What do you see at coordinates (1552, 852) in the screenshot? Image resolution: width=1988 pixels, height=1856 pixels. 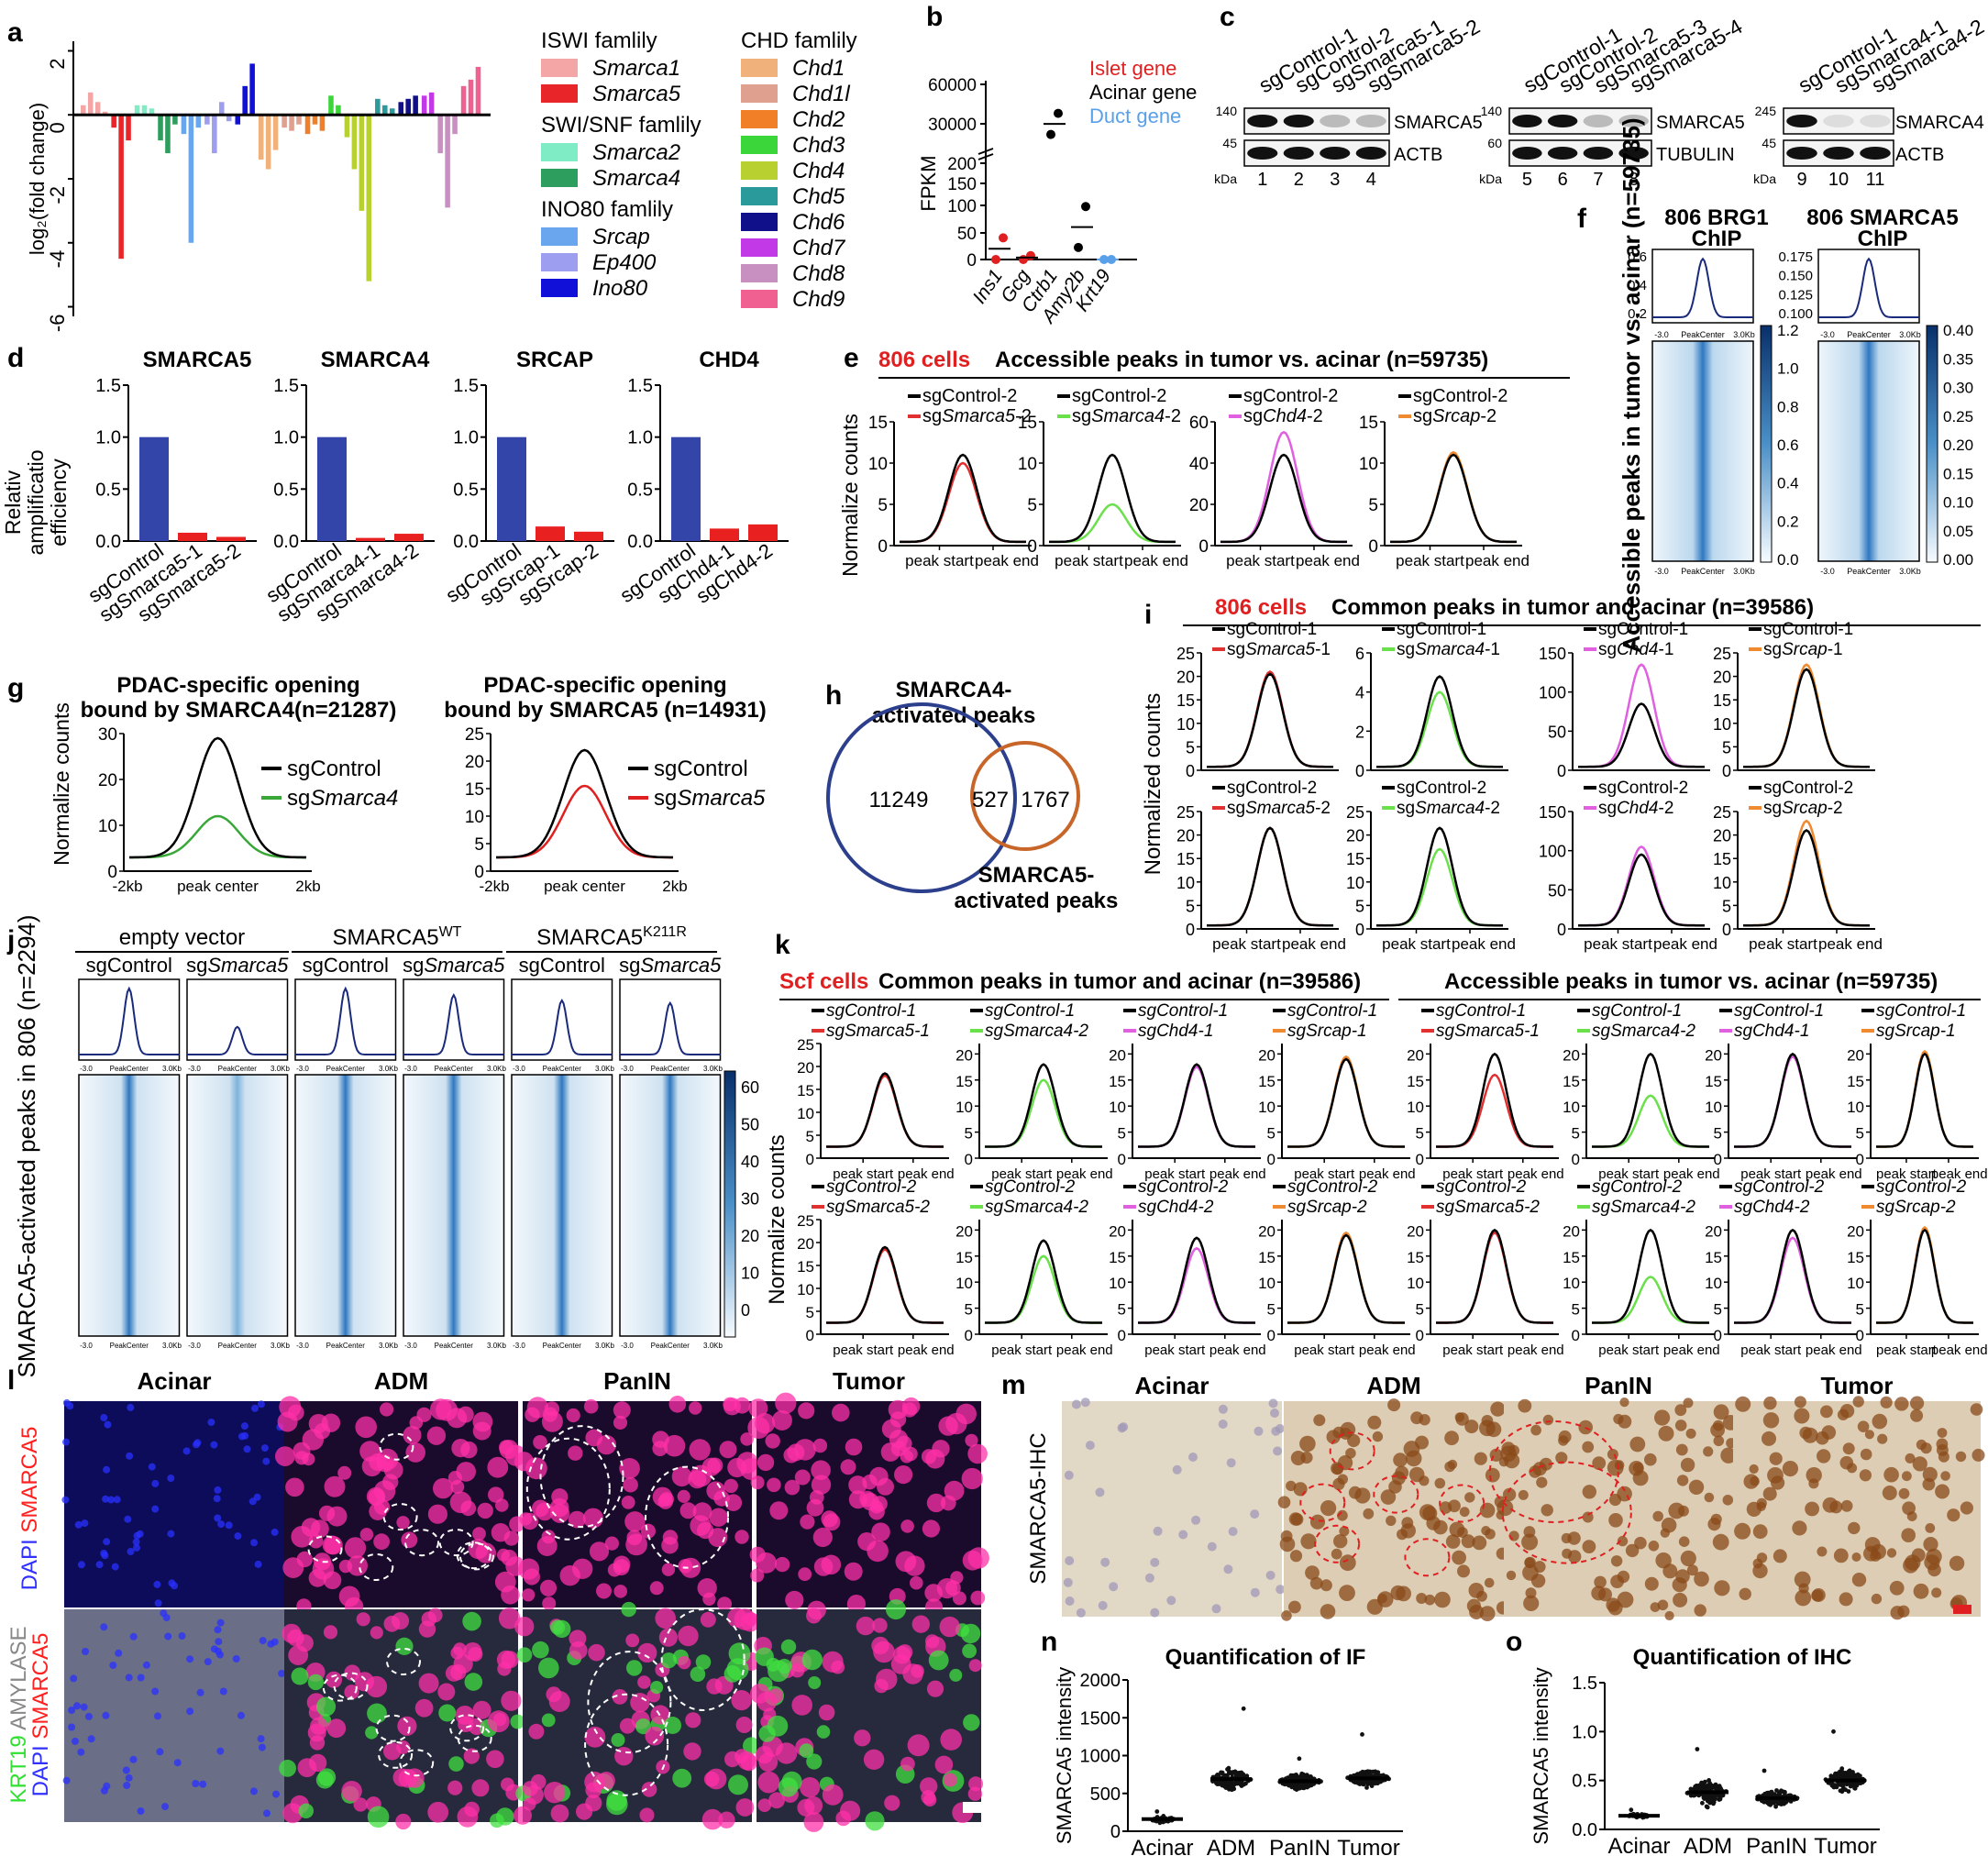 I see `profile-ytick-label: 100` at bounding box center [1552, 852].